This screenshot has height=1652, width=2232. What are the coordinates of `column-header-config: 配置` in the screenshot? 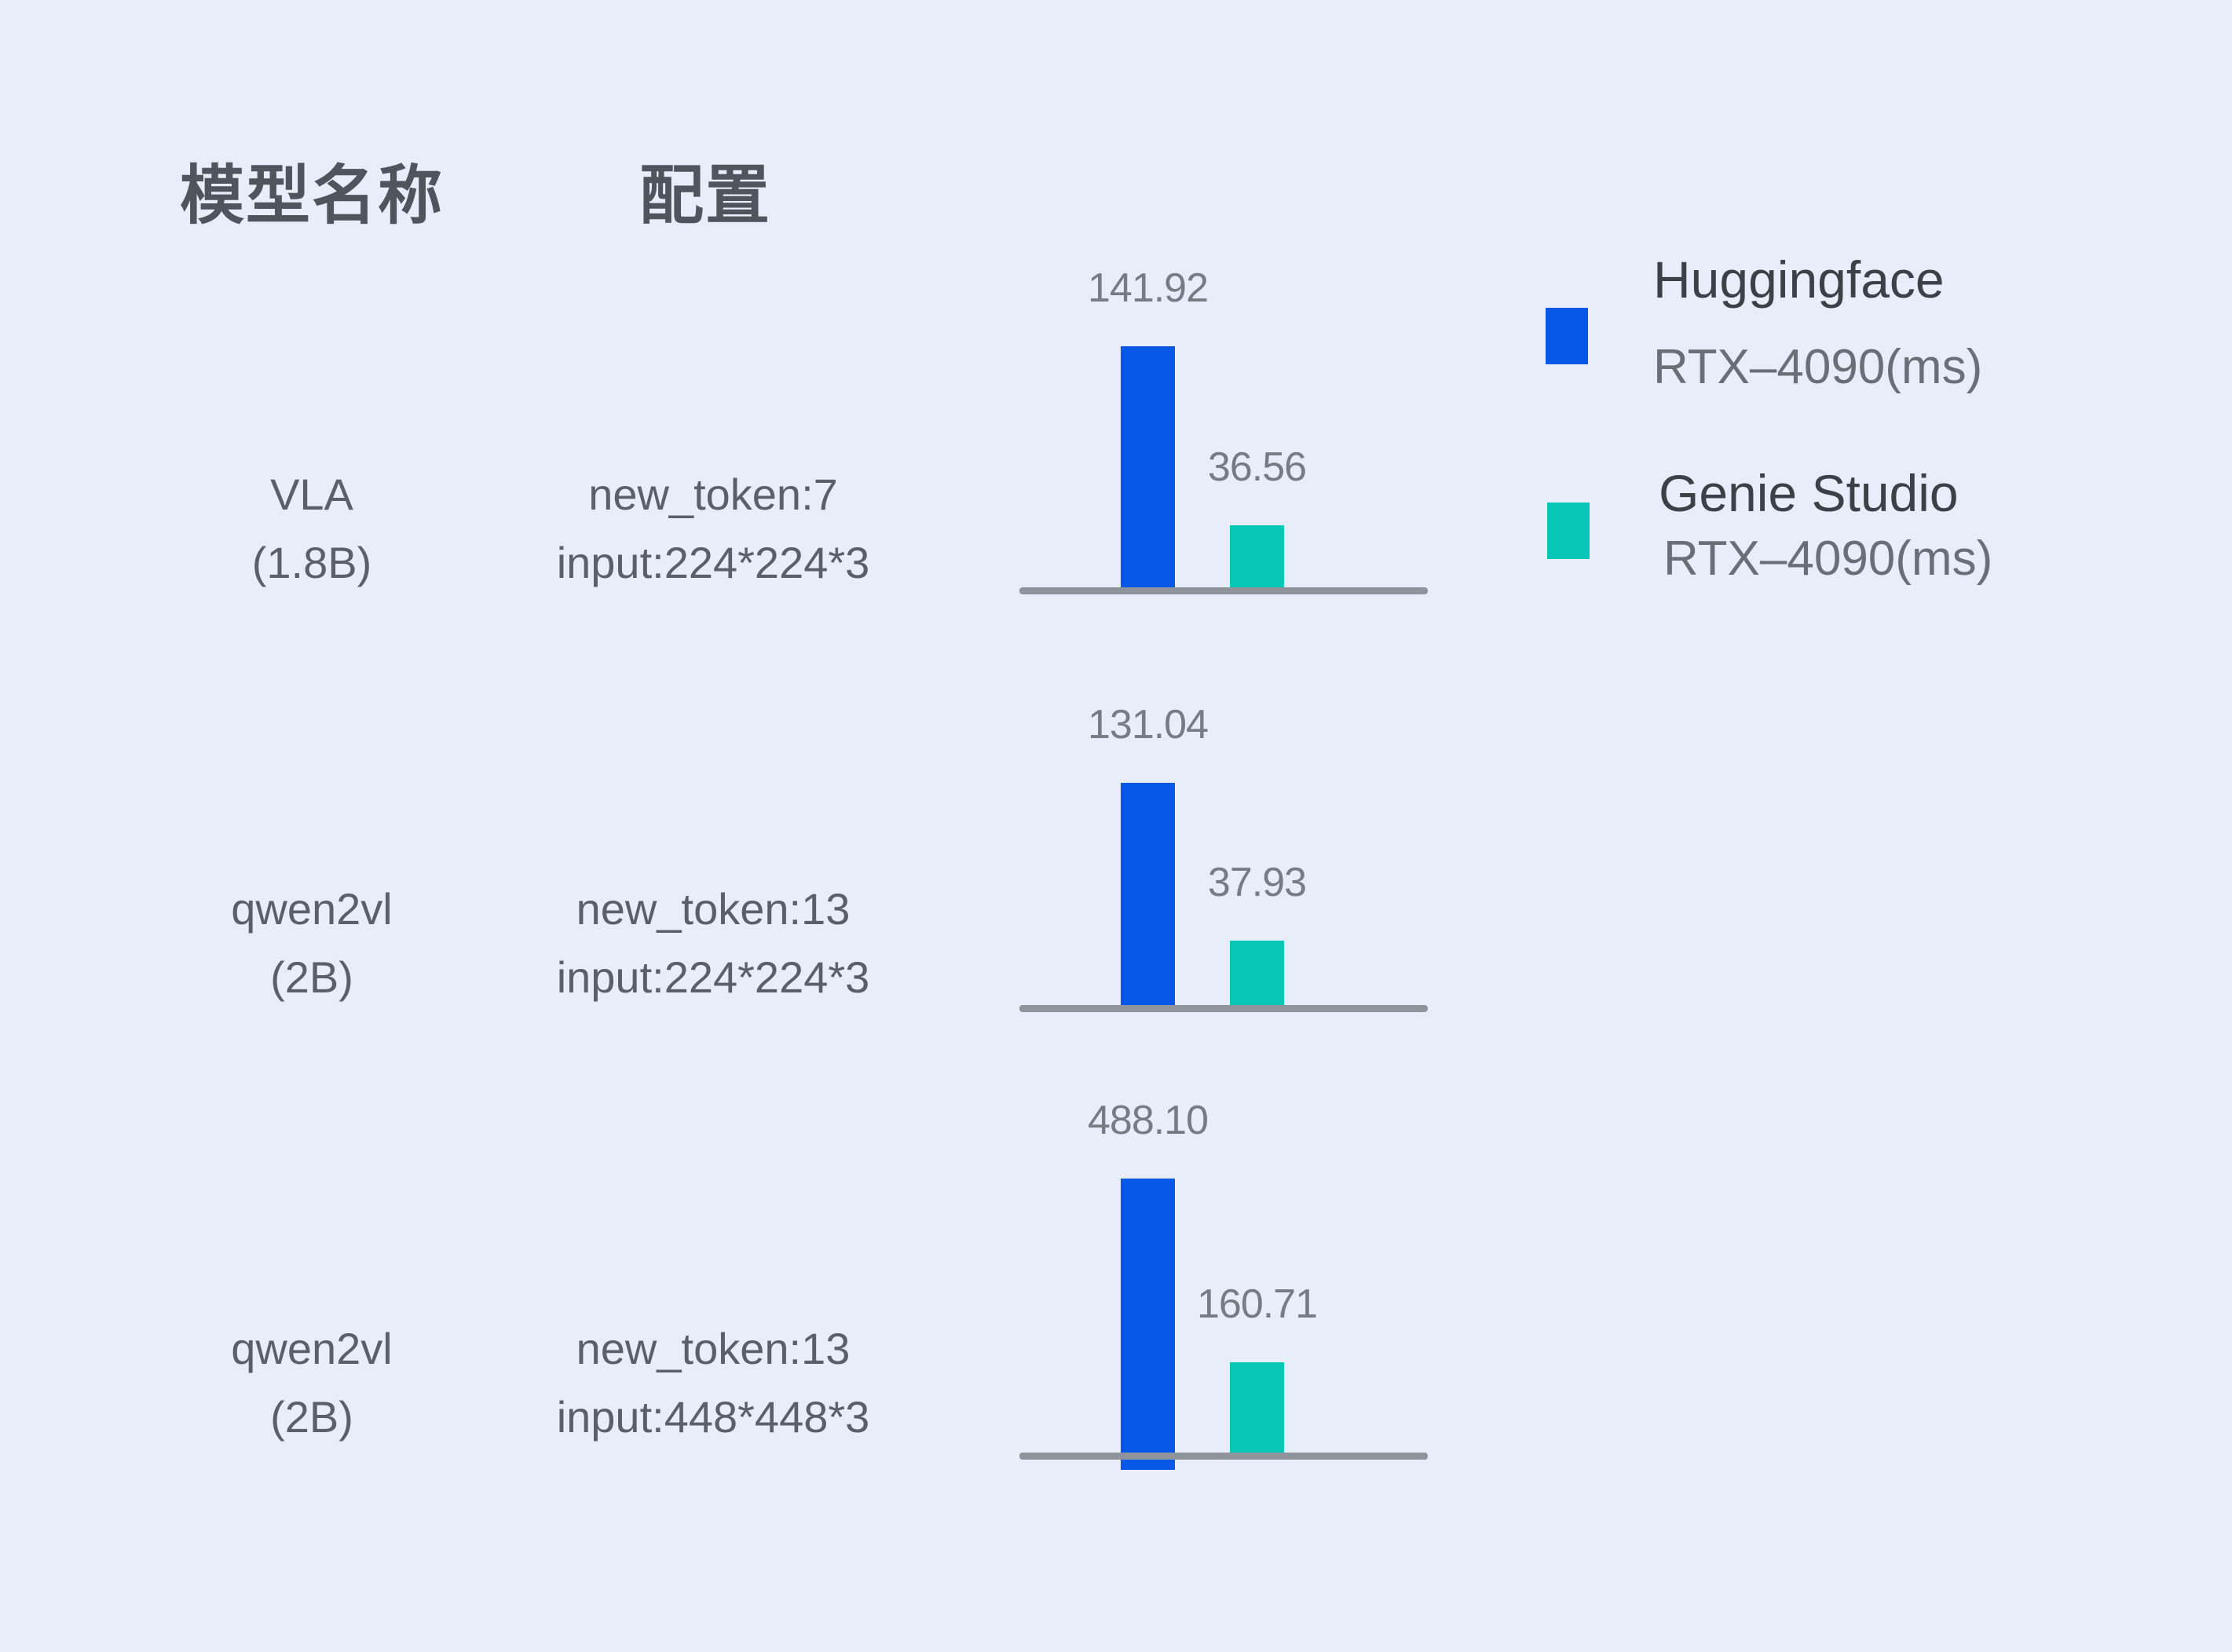 It's located at (705, 196).